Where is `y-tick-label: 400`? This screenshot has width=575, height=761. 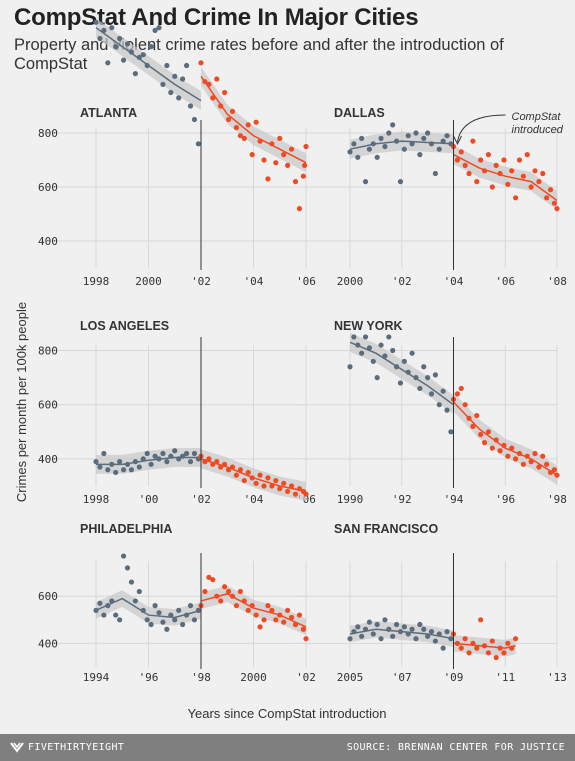 y-tick-label: 400 is located at coordinates (48, 643).